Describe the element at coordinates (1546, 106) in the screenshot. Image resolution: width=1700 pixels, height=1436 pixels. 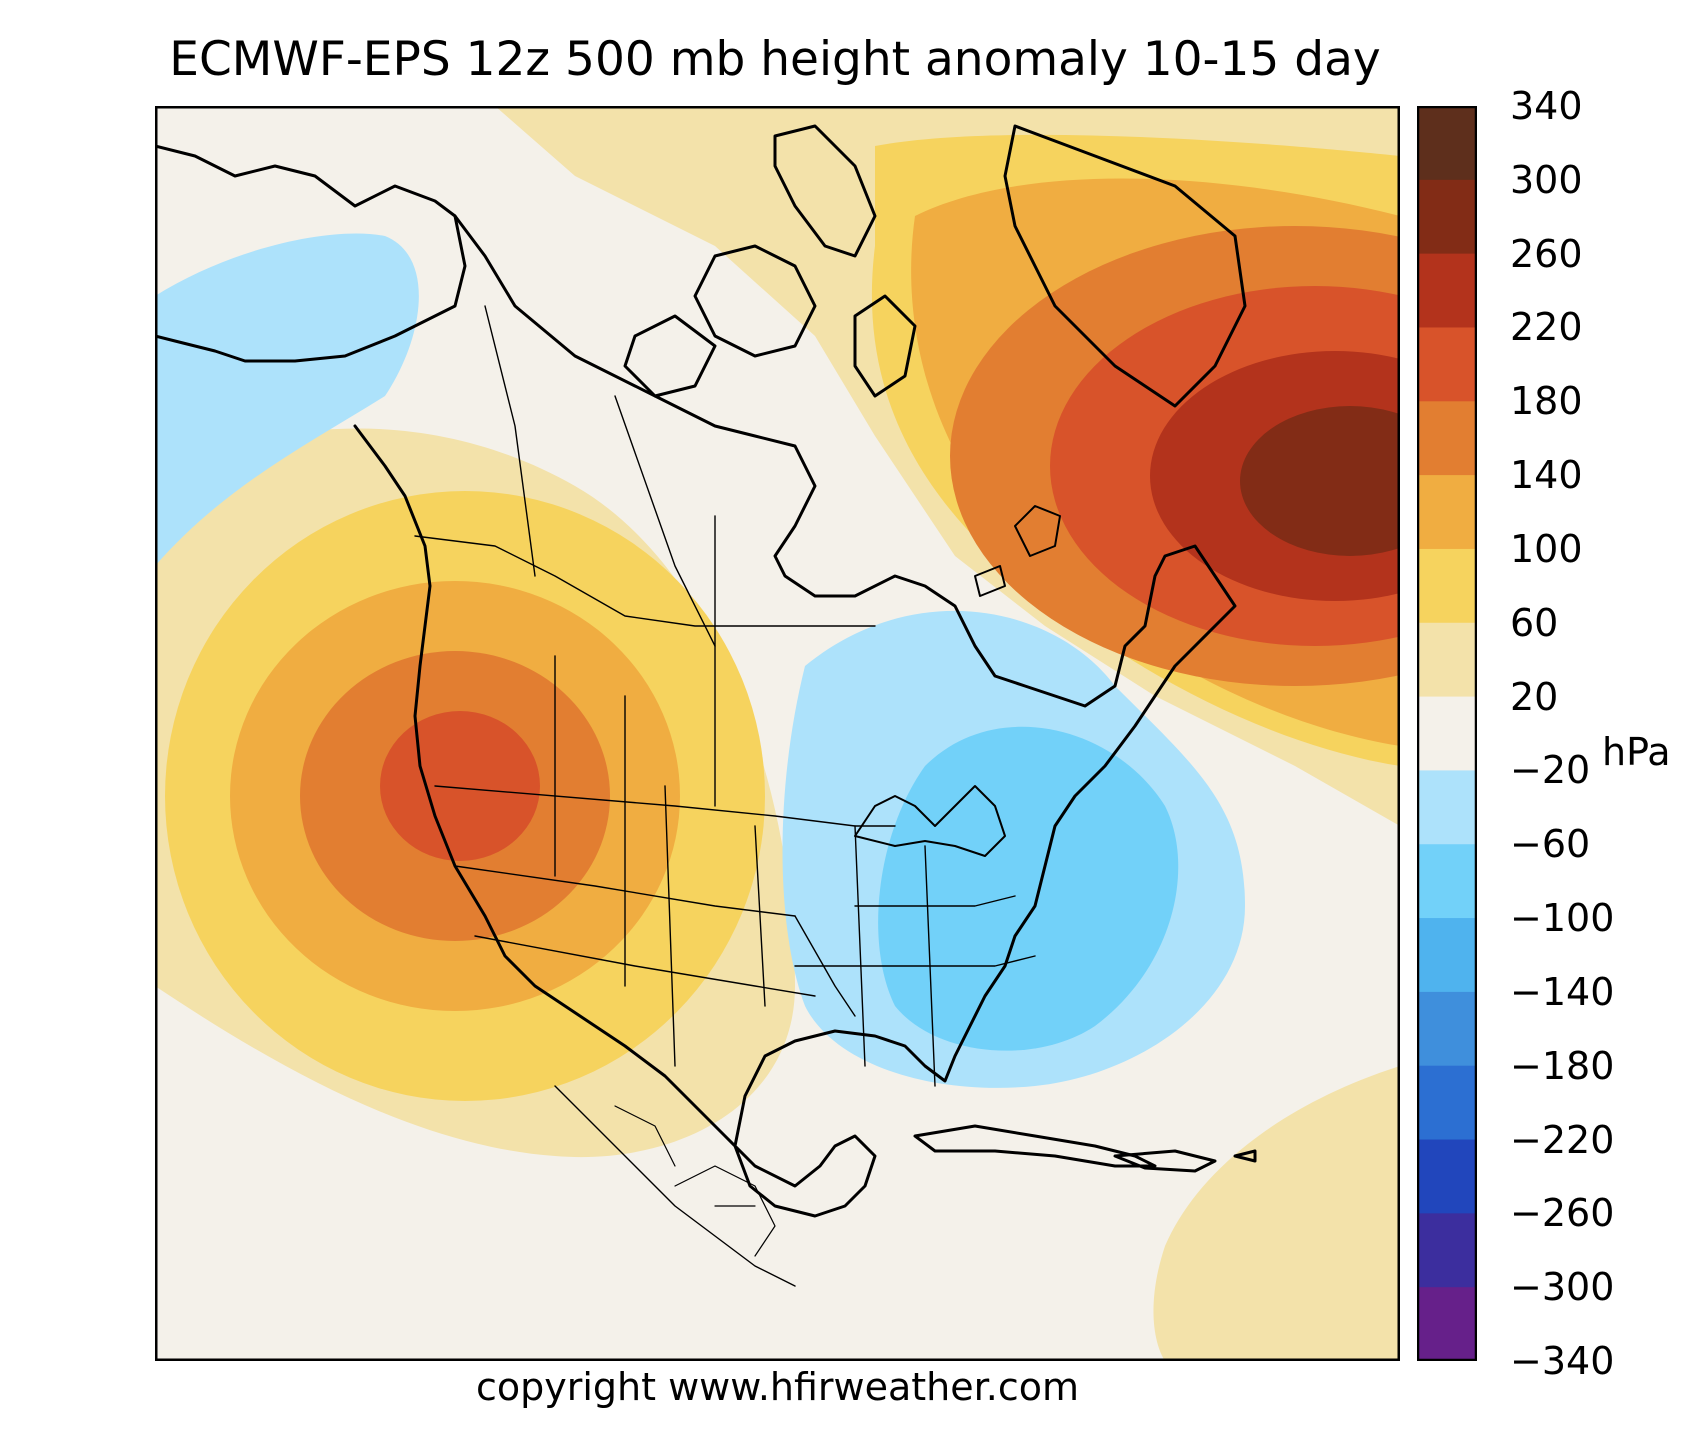
I see `colorbar-tick-label: 340` at that location.